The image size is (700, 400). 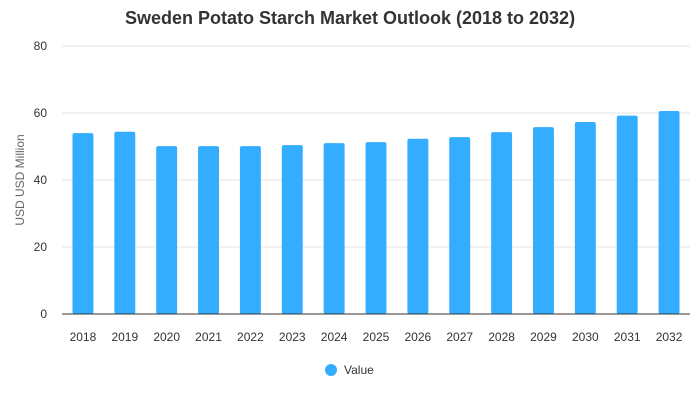 I want to click on x-tick-label: 2019, so click(x=124, y=337).